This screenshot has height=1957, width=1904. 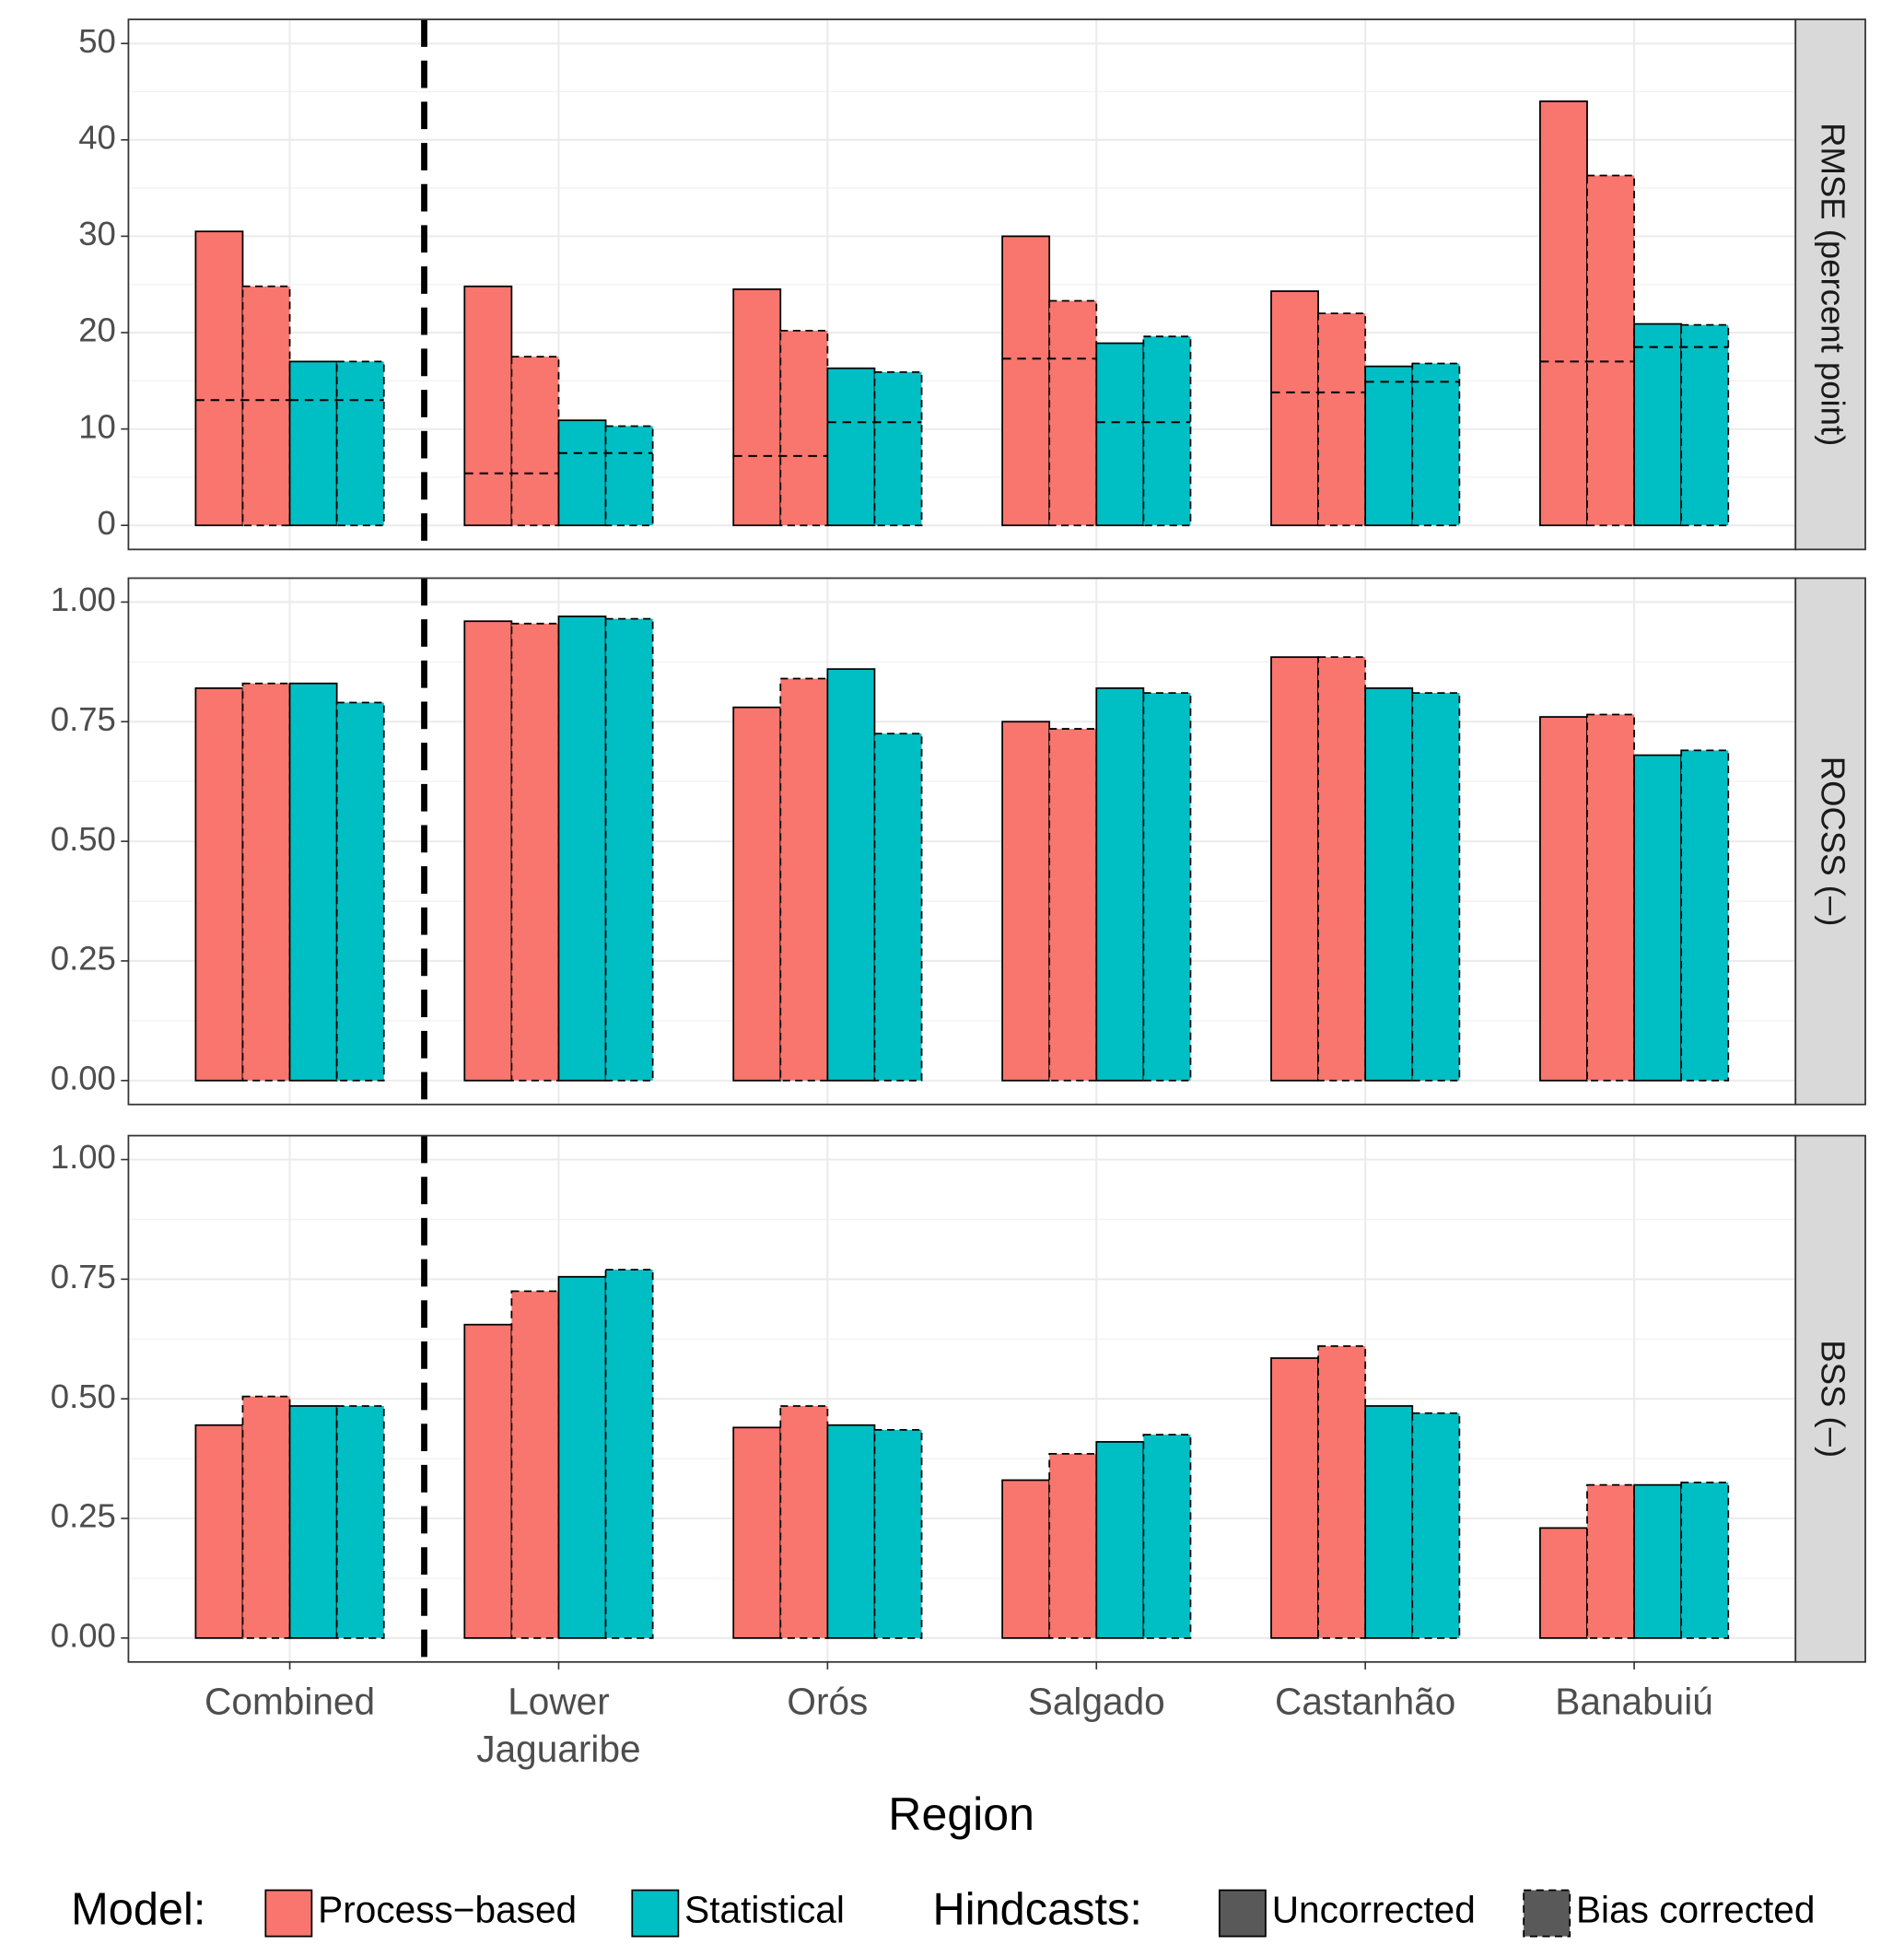 I want to click on x-tick-label: Combined, so click(x=289, y=1702).